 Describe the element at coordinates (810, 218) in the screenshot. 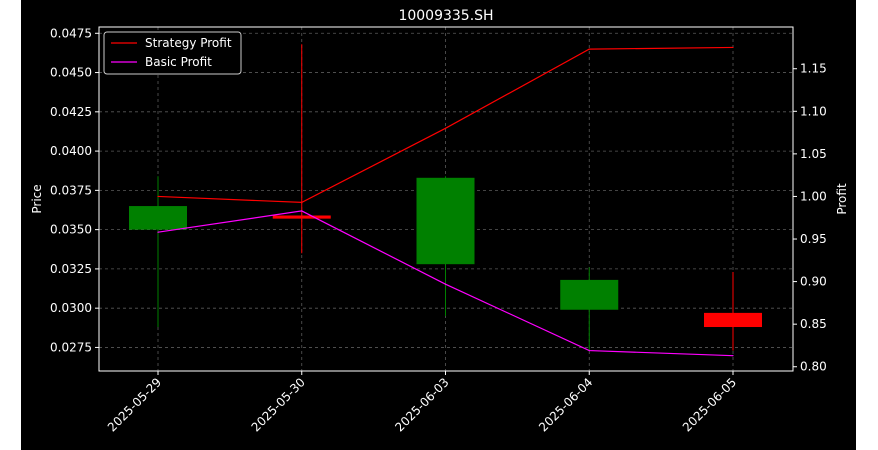

I see `right-axis: 0.80 0.85 0.90 0.95 1.00 1.05 1.10 1.15` at that location.